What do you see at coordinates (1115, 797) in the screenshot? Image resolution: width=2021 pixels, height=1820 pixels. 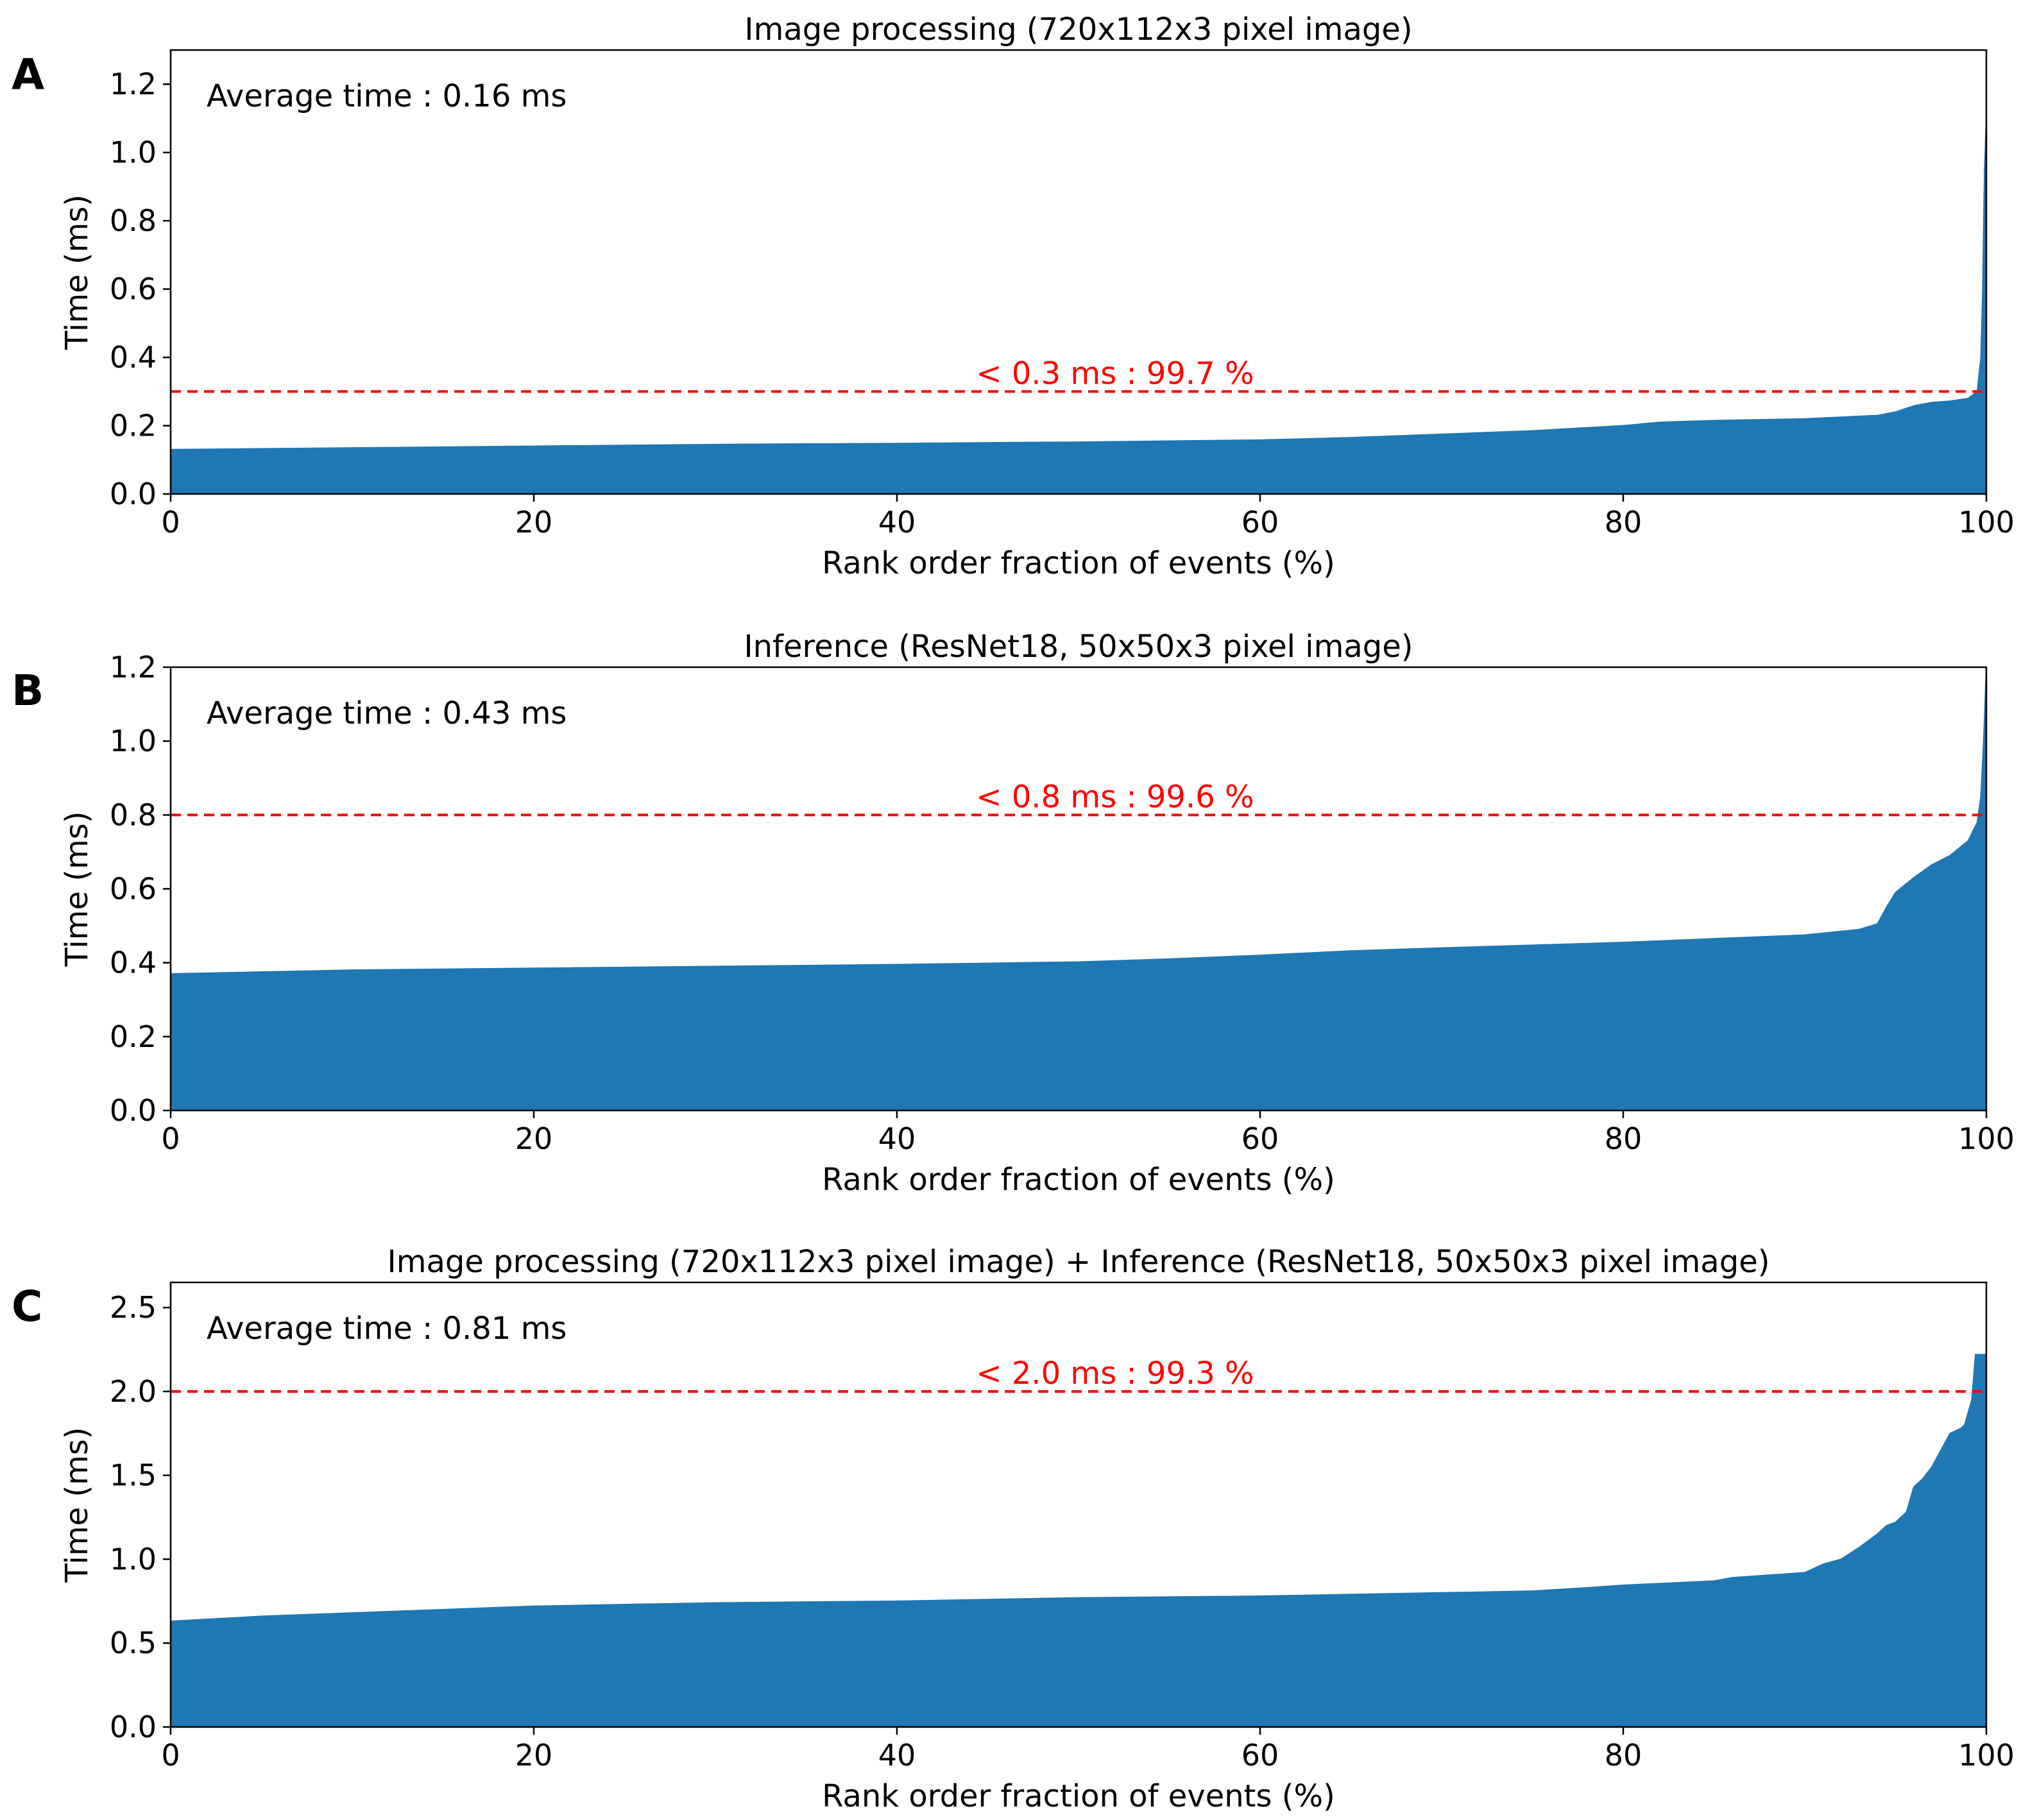 I see `threshold-label: < 0.8 ms : 99.6 %` at bounding box center [1115, 797].